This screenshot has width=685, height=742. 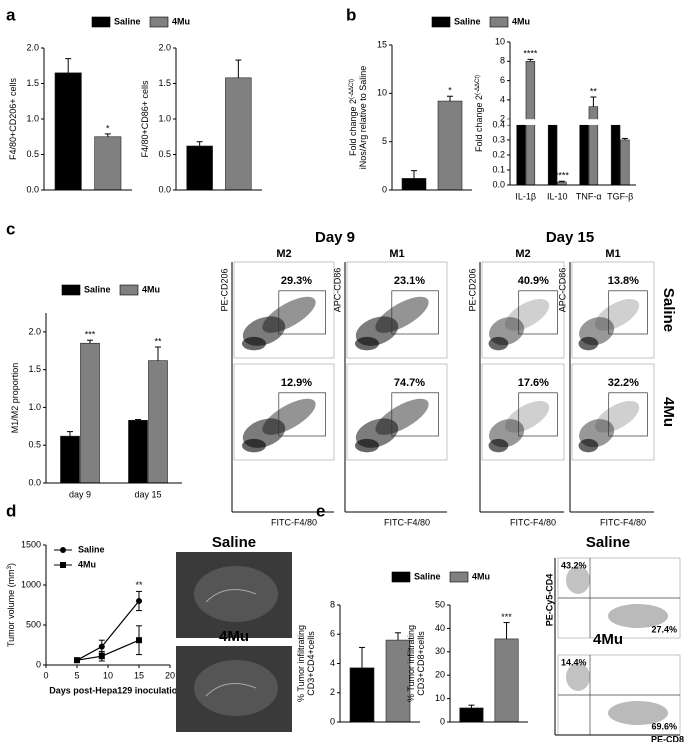 I want to click on y-tick-label: 1000, so click(x=31, y=584).